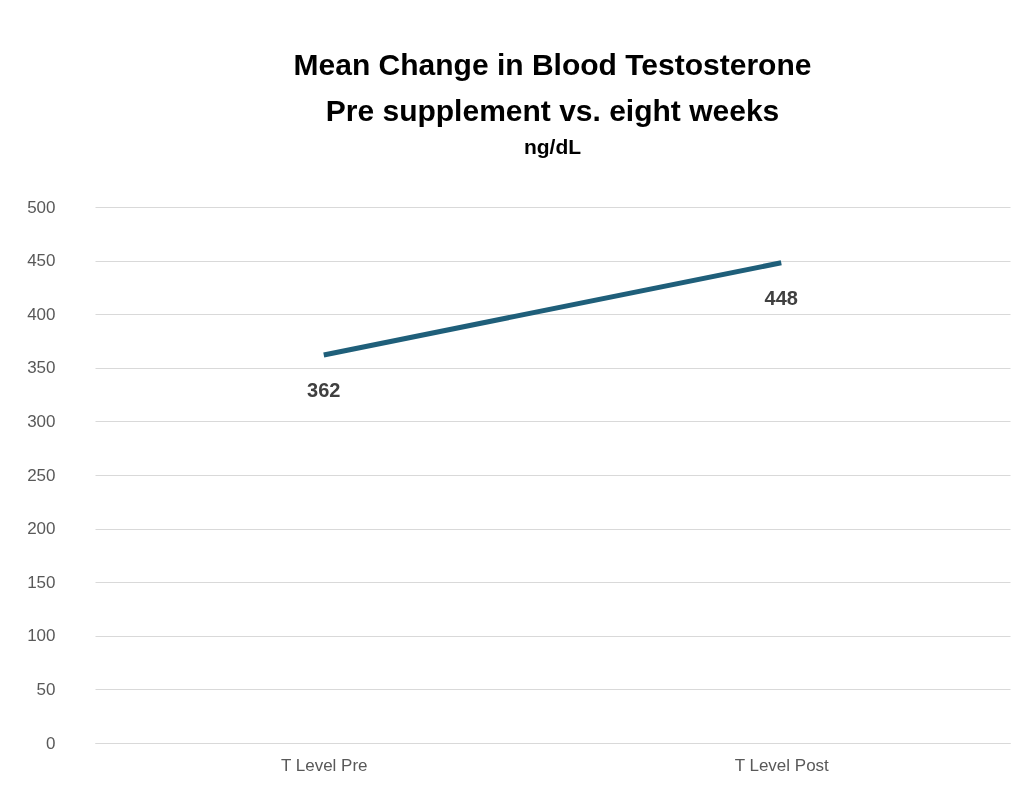 This screenshot has width=1029, height=790. I want to click on y-tick-label: 100, so click(41, 636).